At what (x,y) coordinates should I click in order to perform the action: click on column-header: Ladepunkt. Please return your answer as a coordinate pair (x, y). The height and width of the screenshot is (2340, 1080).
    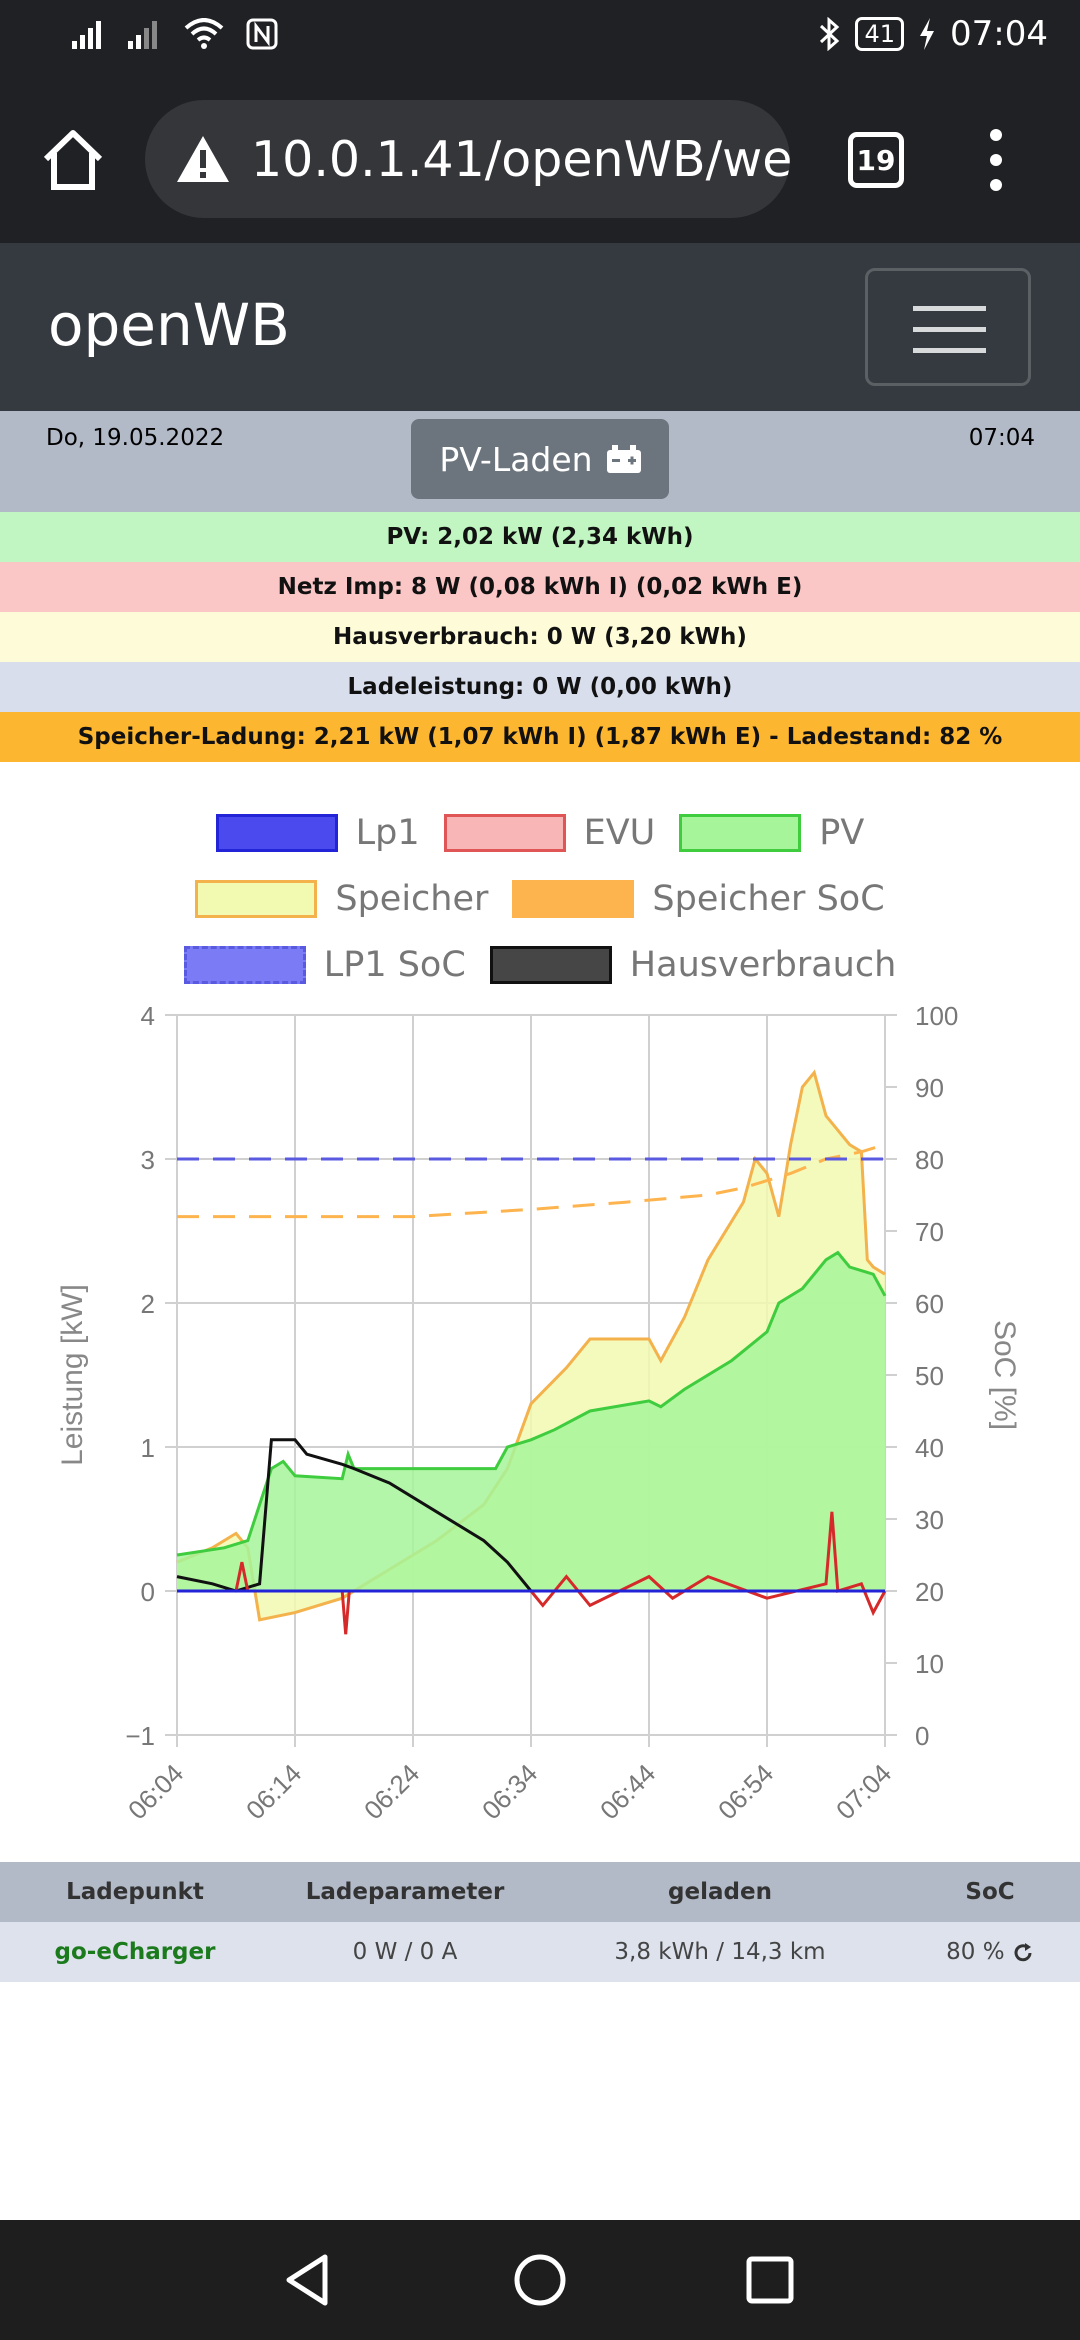
    Looking at the image, I should click on (135, 1892).